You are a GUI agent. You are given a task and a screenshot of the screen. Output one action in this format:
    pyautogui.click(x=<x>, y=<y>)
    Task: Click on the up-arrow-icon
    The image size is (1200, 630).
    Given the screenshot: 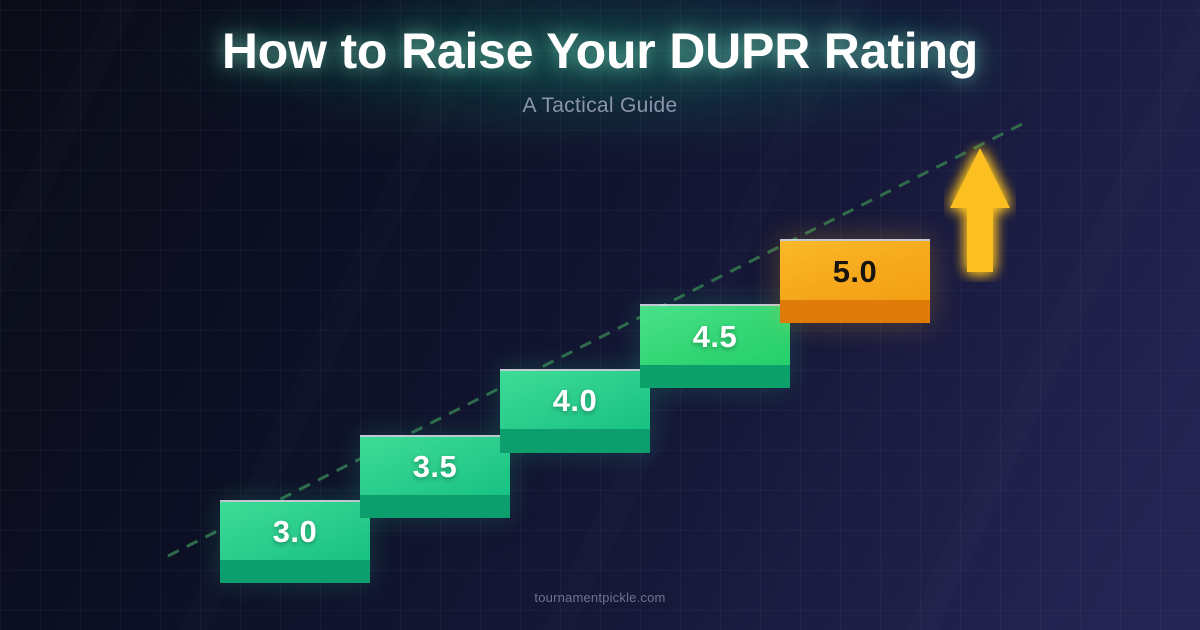 What is the action you would take?
    pyautogui.click(x=980, y=210)
    